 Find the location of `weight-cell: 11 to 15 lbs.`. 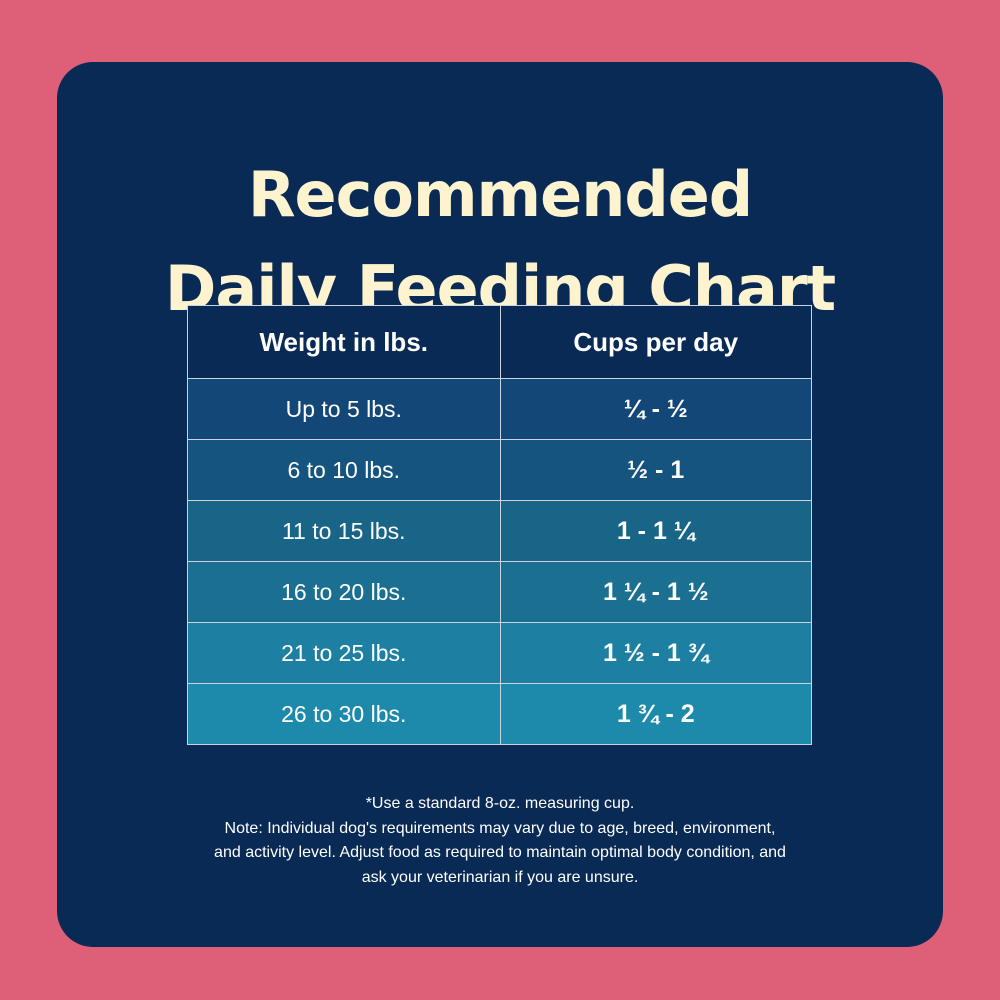

weight-cell: 11 to 15 lbs. is located at coordinates (343, 530).